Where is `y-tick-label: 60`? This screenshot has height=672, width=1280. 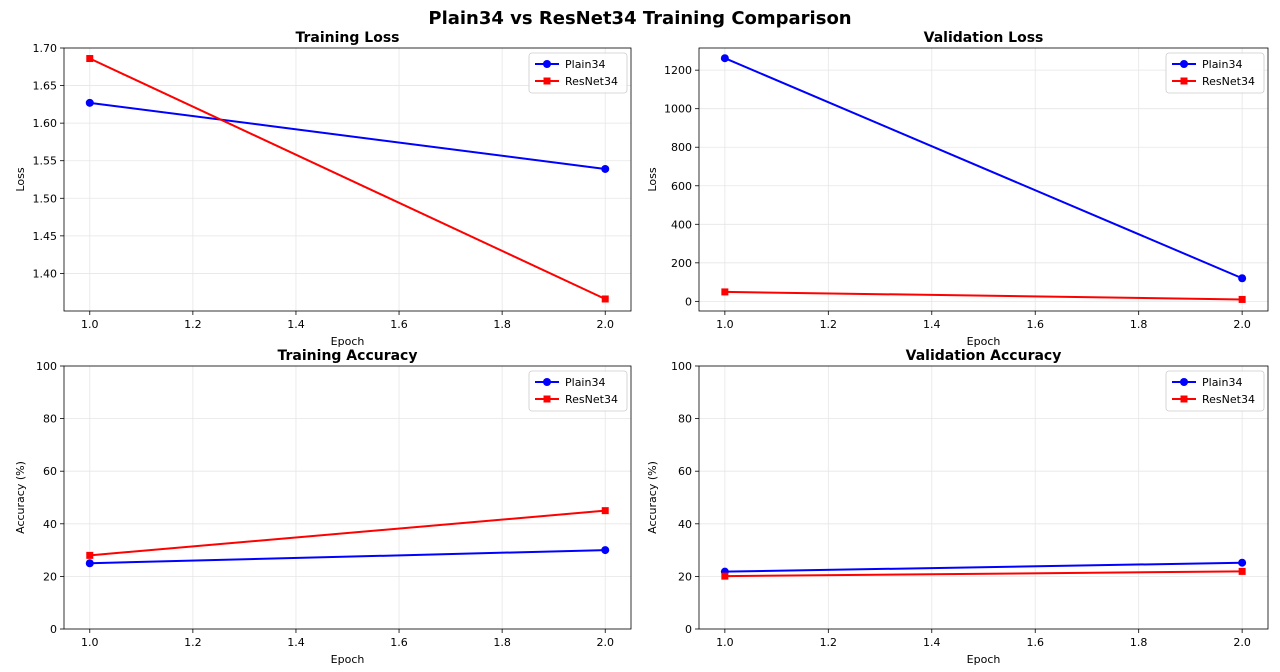 y-tick-label: 60 is located at coordinates (685, 471).